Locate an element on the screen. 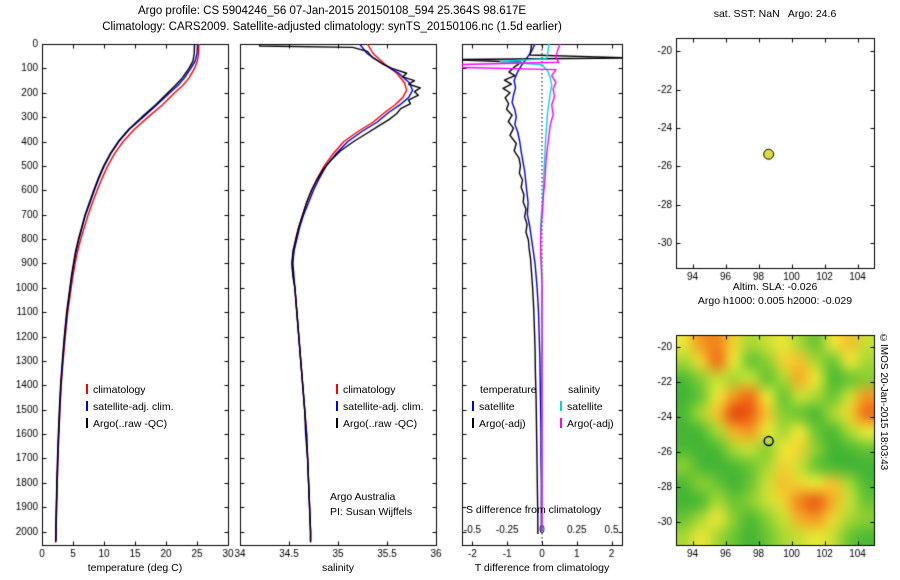  pi-note: PI: Susan Wijffels is located at coordinates (371, 512).